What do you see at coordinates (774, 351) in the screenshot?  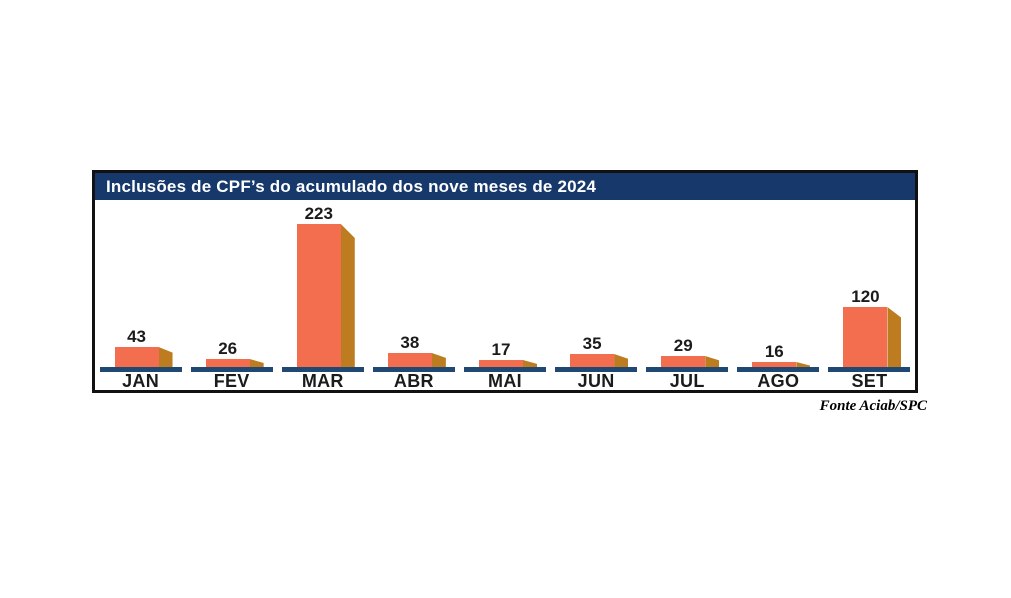 I see `bar-value-label: 16` at bounding box center [774, 351].